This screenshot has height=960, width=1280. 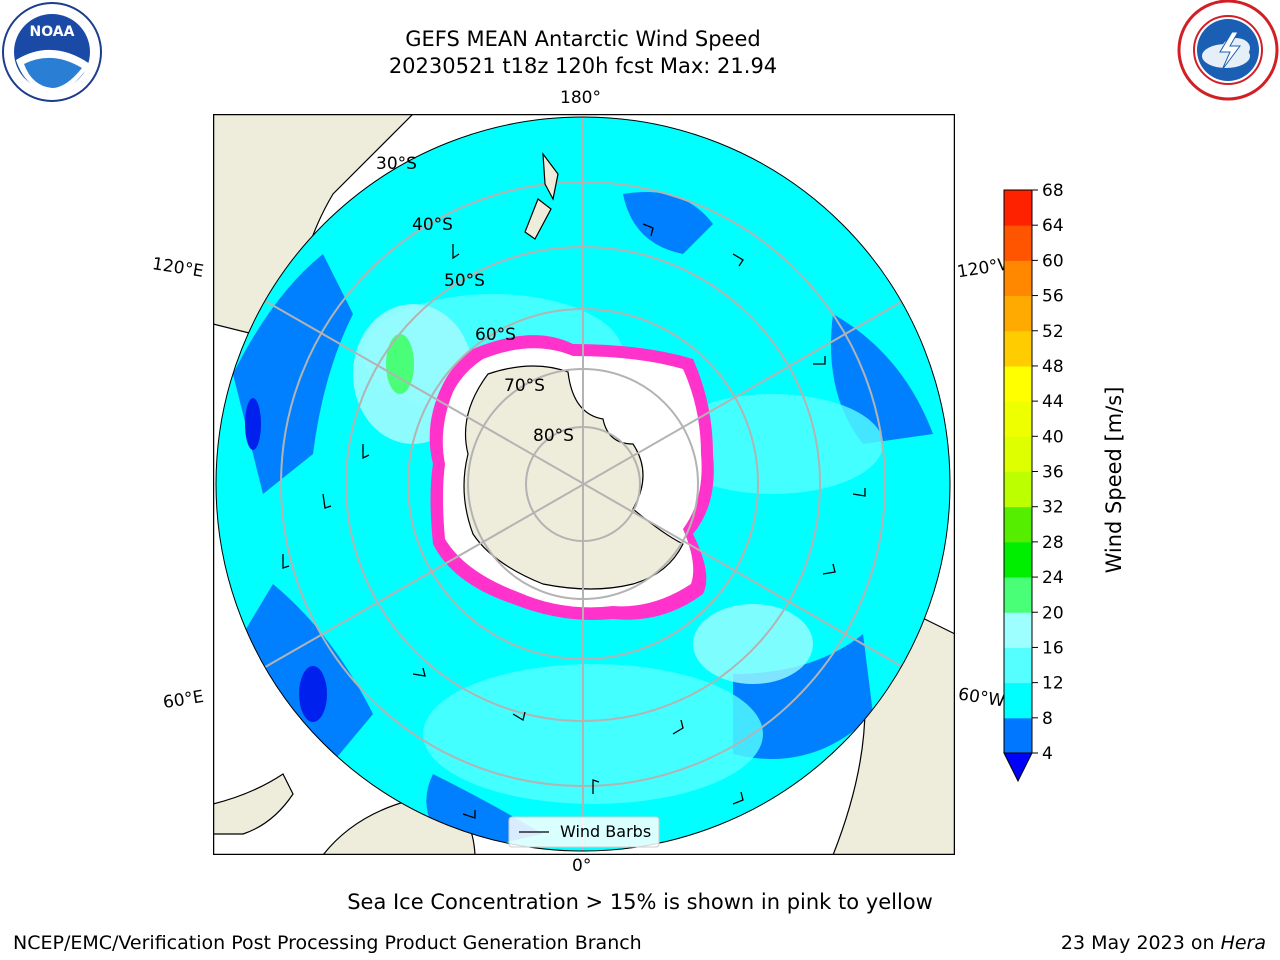 What do you see at coordinates (1140, 943) in the screenshot?
I see `footer-date-text: 23 May 2023 on` at bounding box center [1140, 943].